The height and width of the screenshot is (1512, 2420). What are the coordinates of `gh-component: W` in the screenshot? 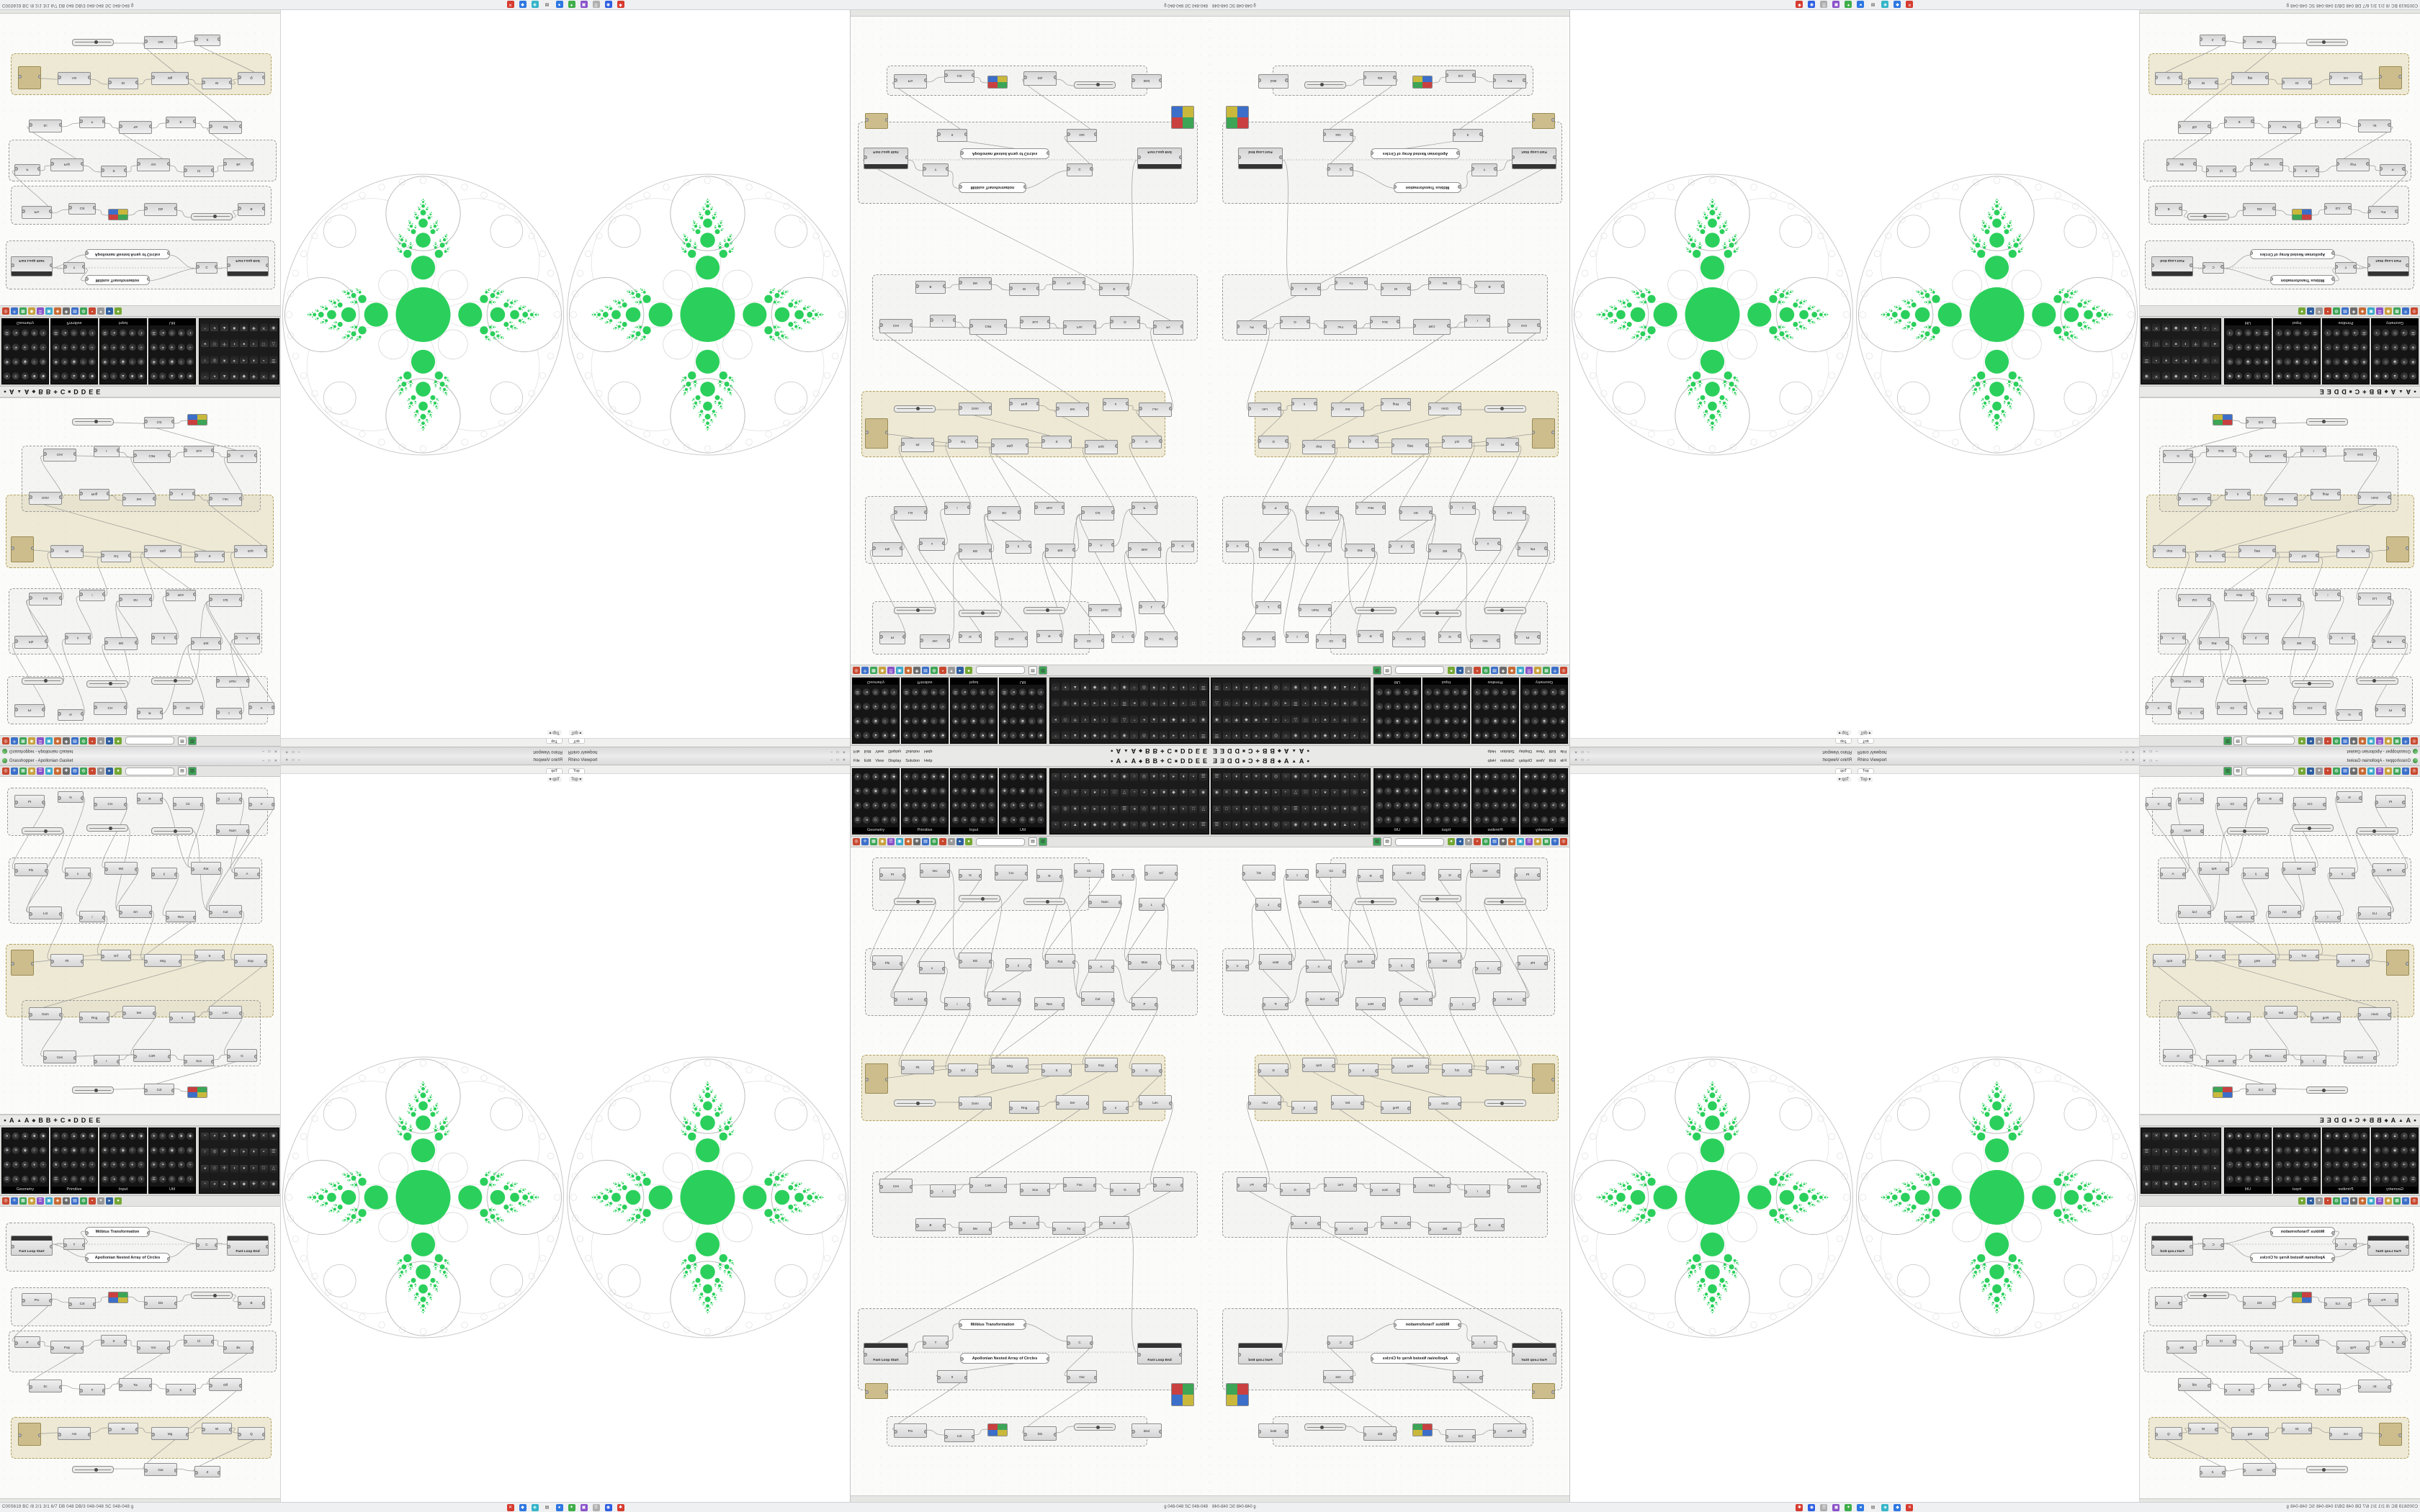 It's located at (2203, 83).